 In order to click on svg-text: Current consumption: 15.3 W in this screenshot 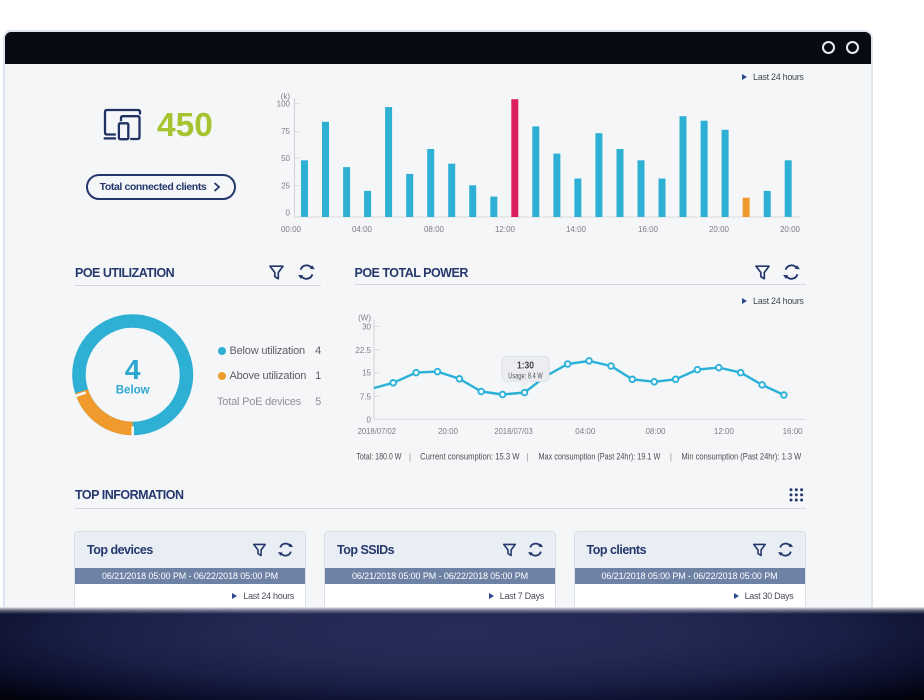, I will do `click(470, 457)`.